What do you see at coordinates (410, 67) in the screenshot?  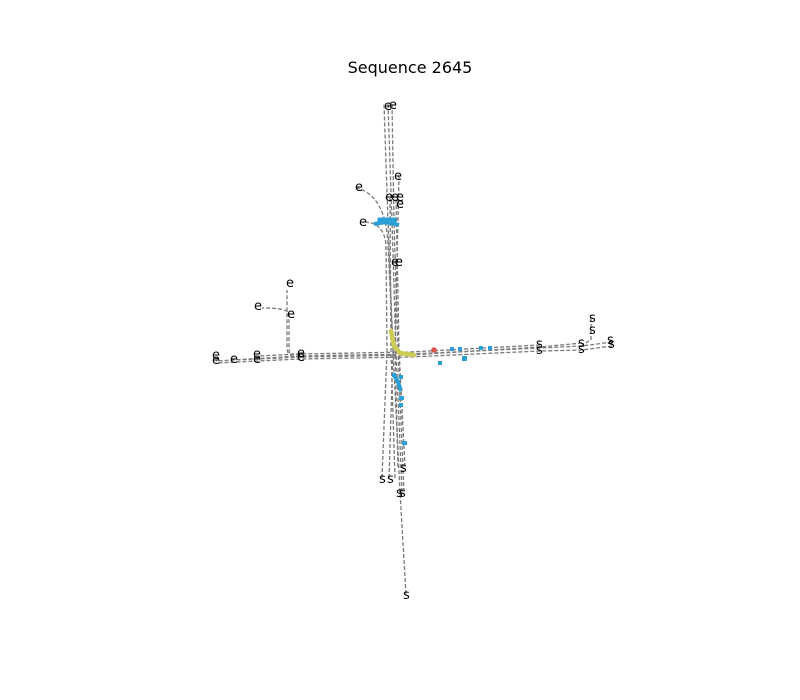 I see `figure-title: Sequence 2645` at bounding box center [410, 67].